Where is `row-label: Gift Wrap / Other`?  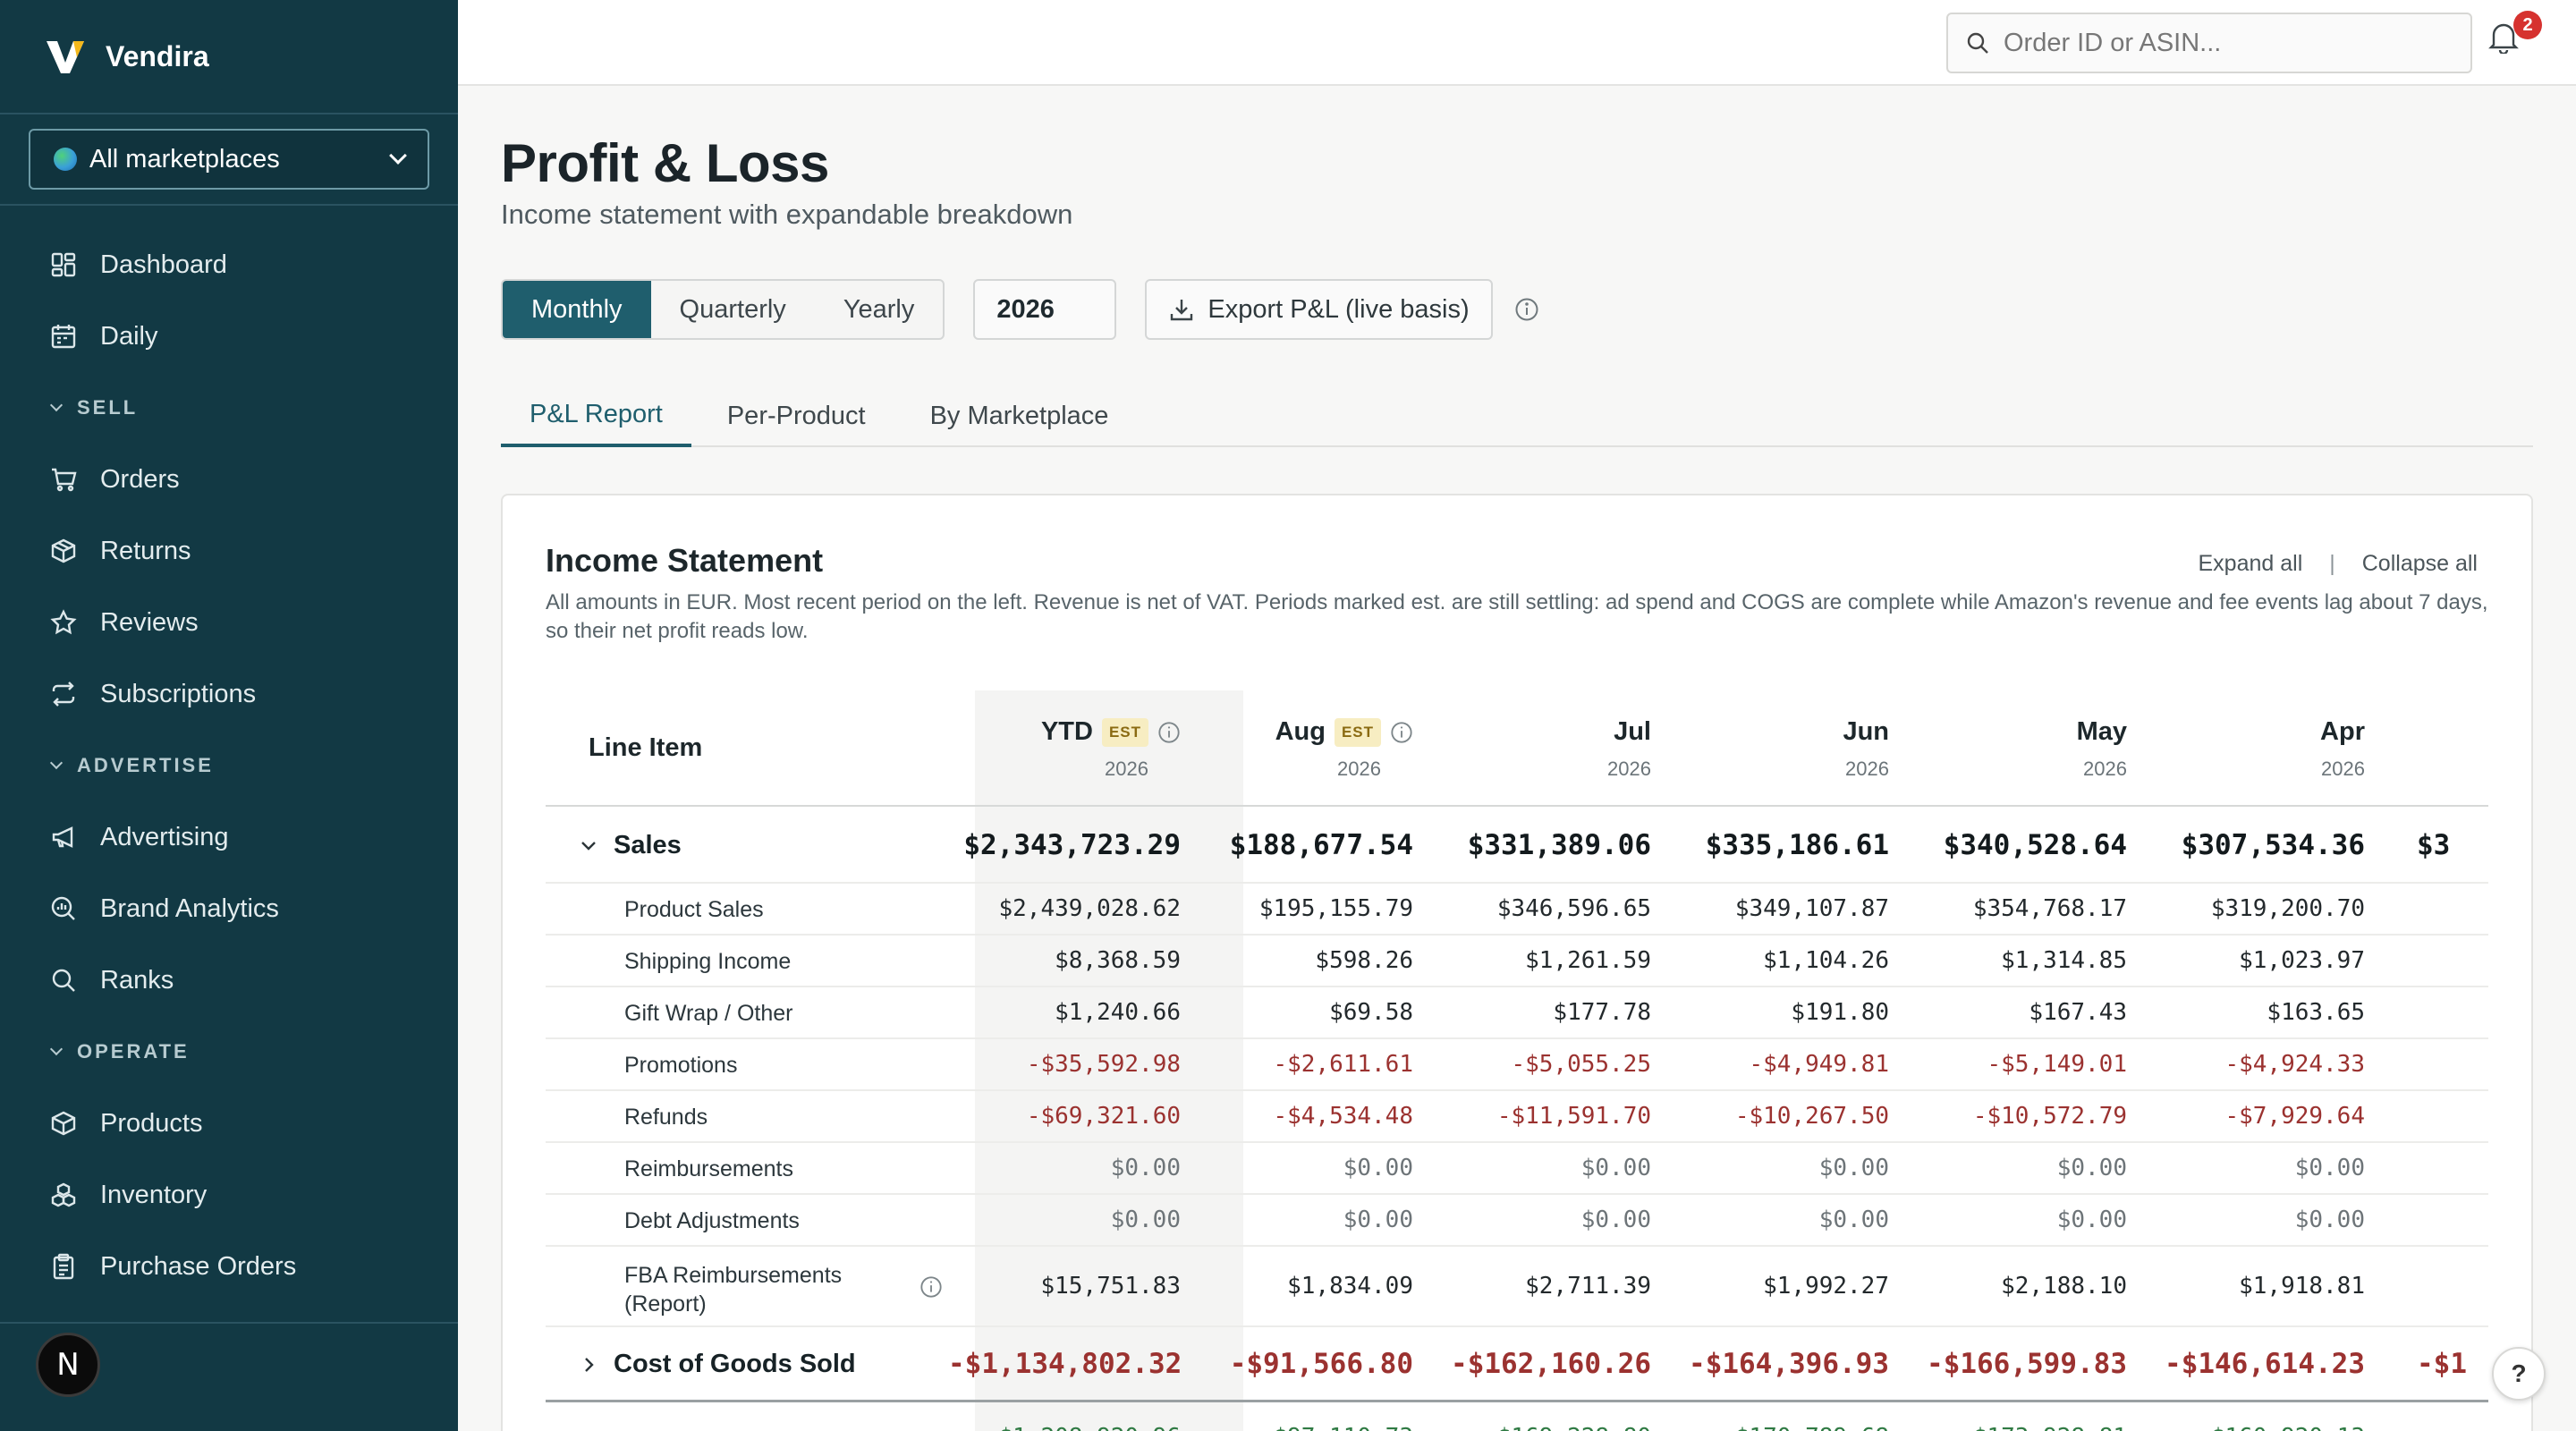
row-label: Gift Wrap / Other is located at coordinates (708, 1014).